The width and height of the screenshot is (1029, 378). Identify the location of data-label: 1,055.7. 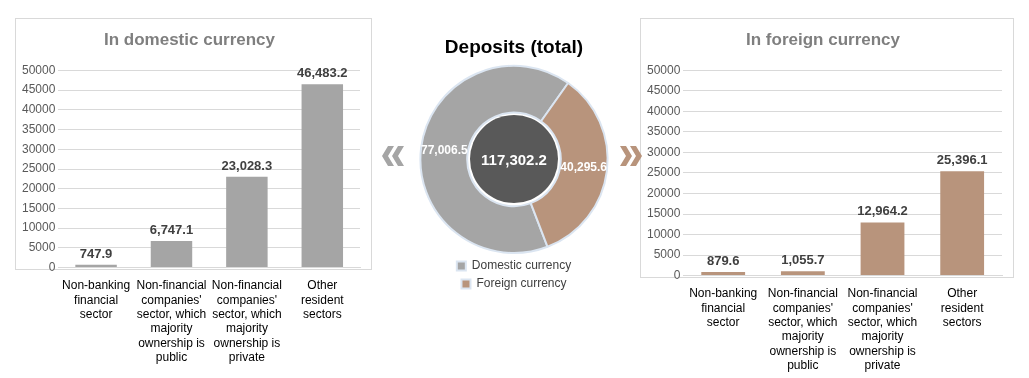
(803, 260).